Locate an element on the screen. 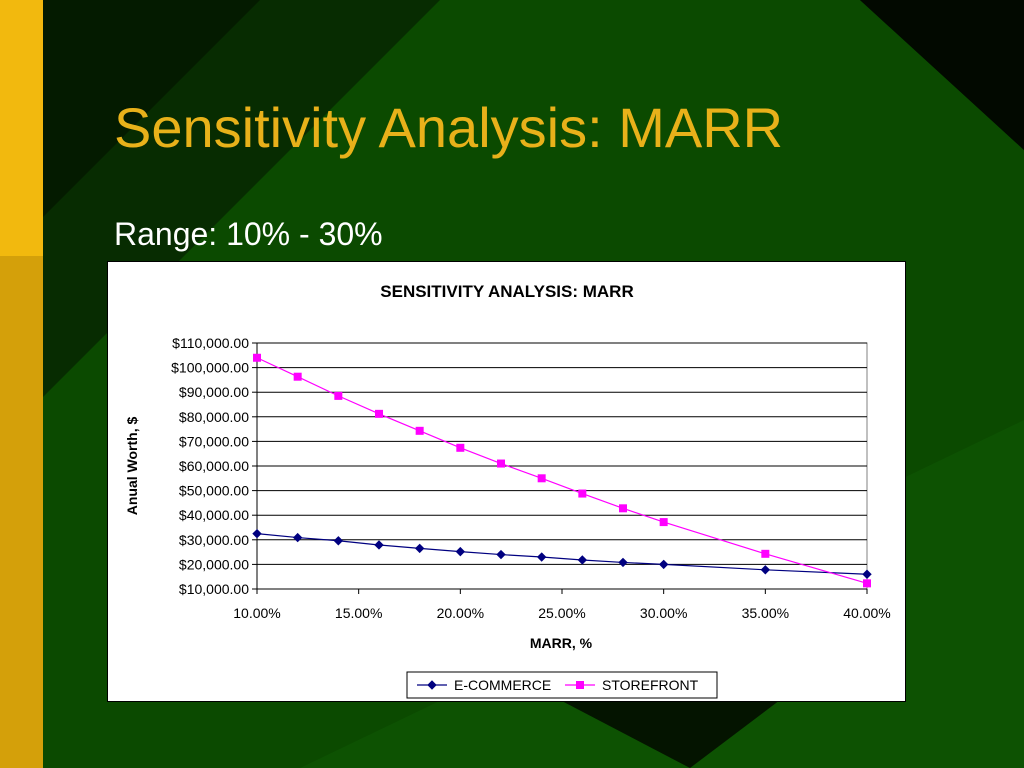  x-tick-label: 10.00% is located at coordinates (256, 613).